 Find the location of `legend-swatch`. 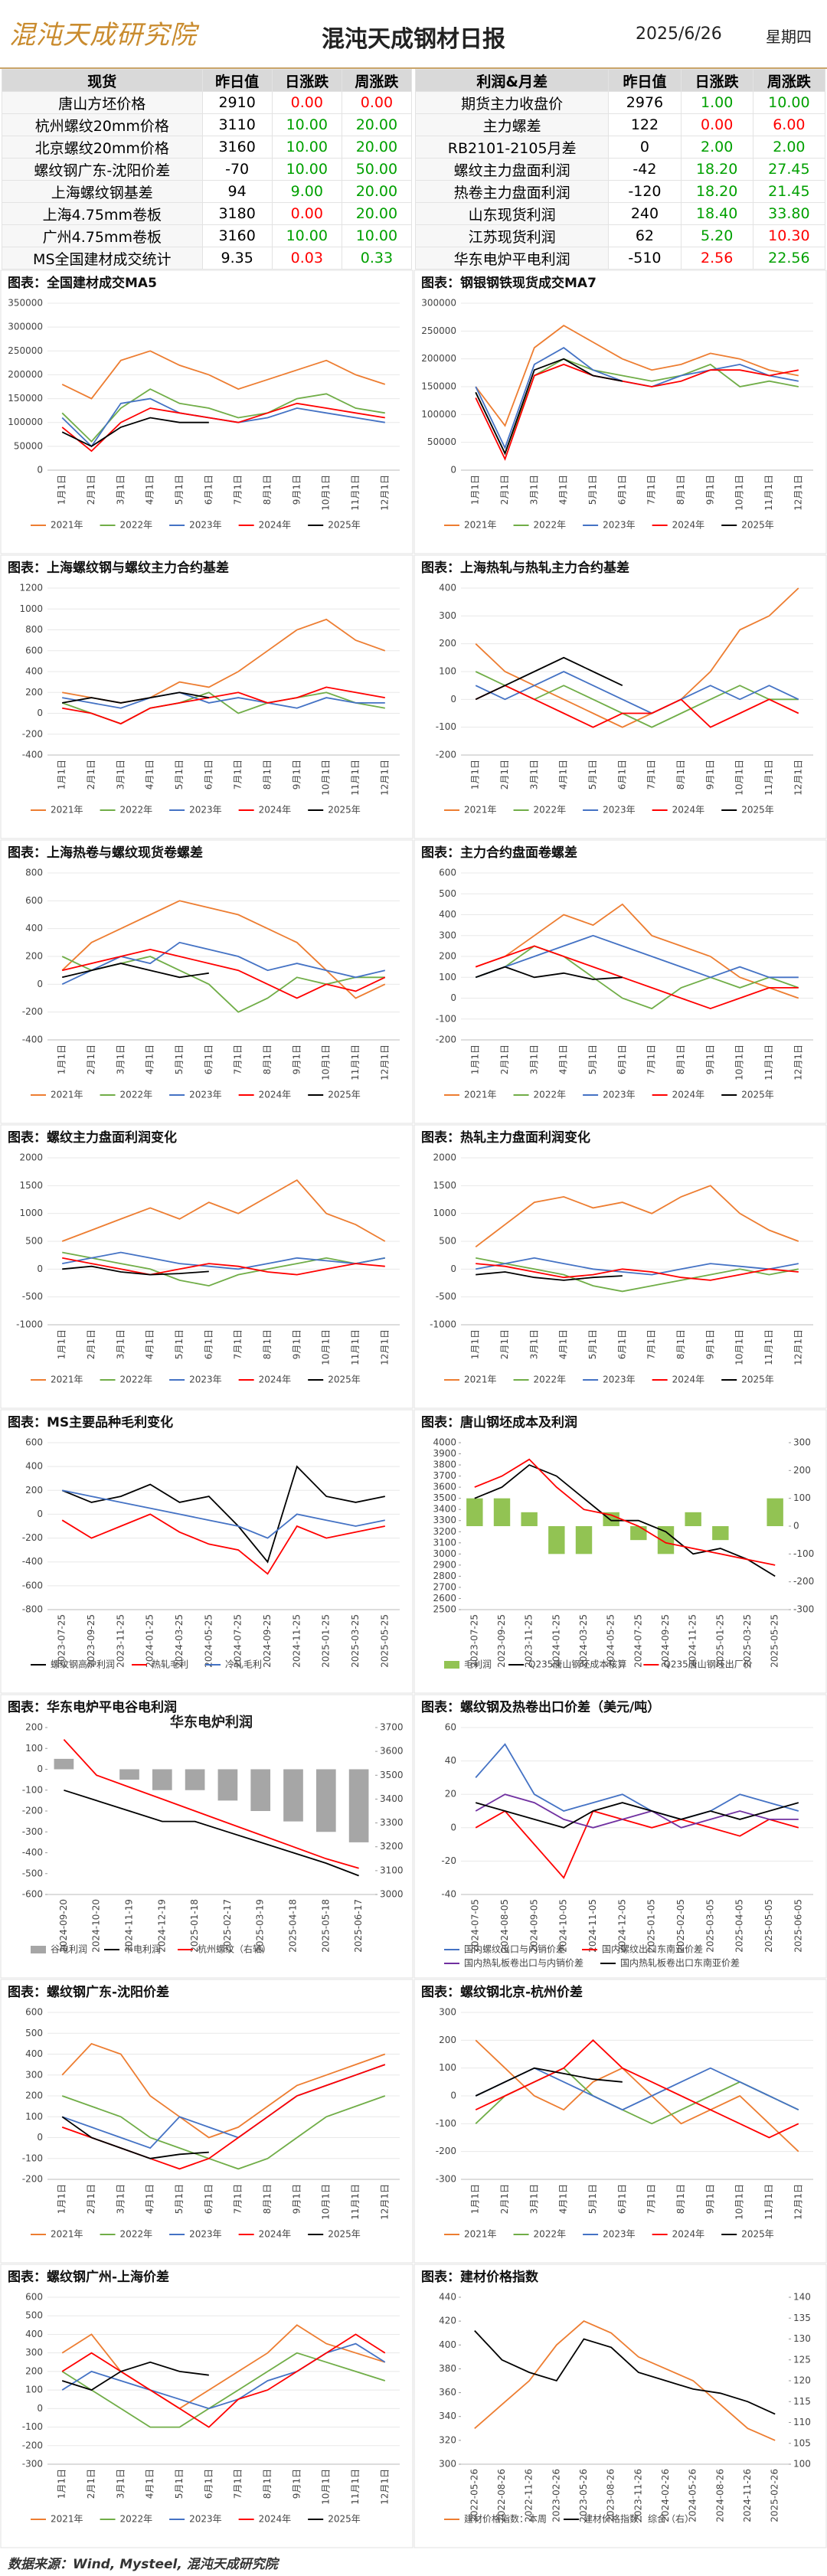

legend-swatch is located at coordinates (38, 1949).